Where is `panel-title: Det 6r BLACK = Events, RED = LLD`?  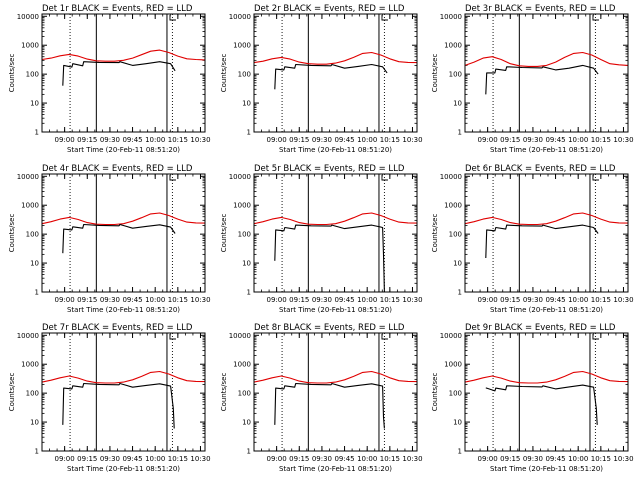
panel-title: Det 6r BLACK = Events, RED = LLD is located at coordinates (540, 169).